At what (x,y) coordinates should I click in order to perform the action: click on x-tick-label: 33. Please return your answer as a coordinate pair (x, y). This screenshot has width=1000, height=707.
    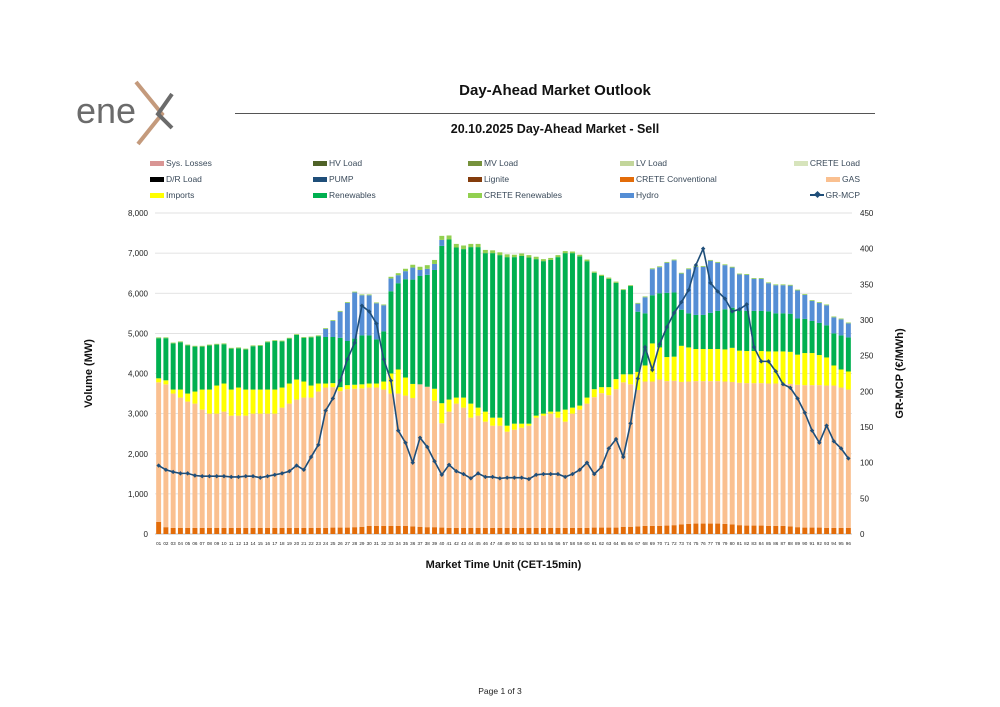
    Looking at the image, I should click on (391, 543).